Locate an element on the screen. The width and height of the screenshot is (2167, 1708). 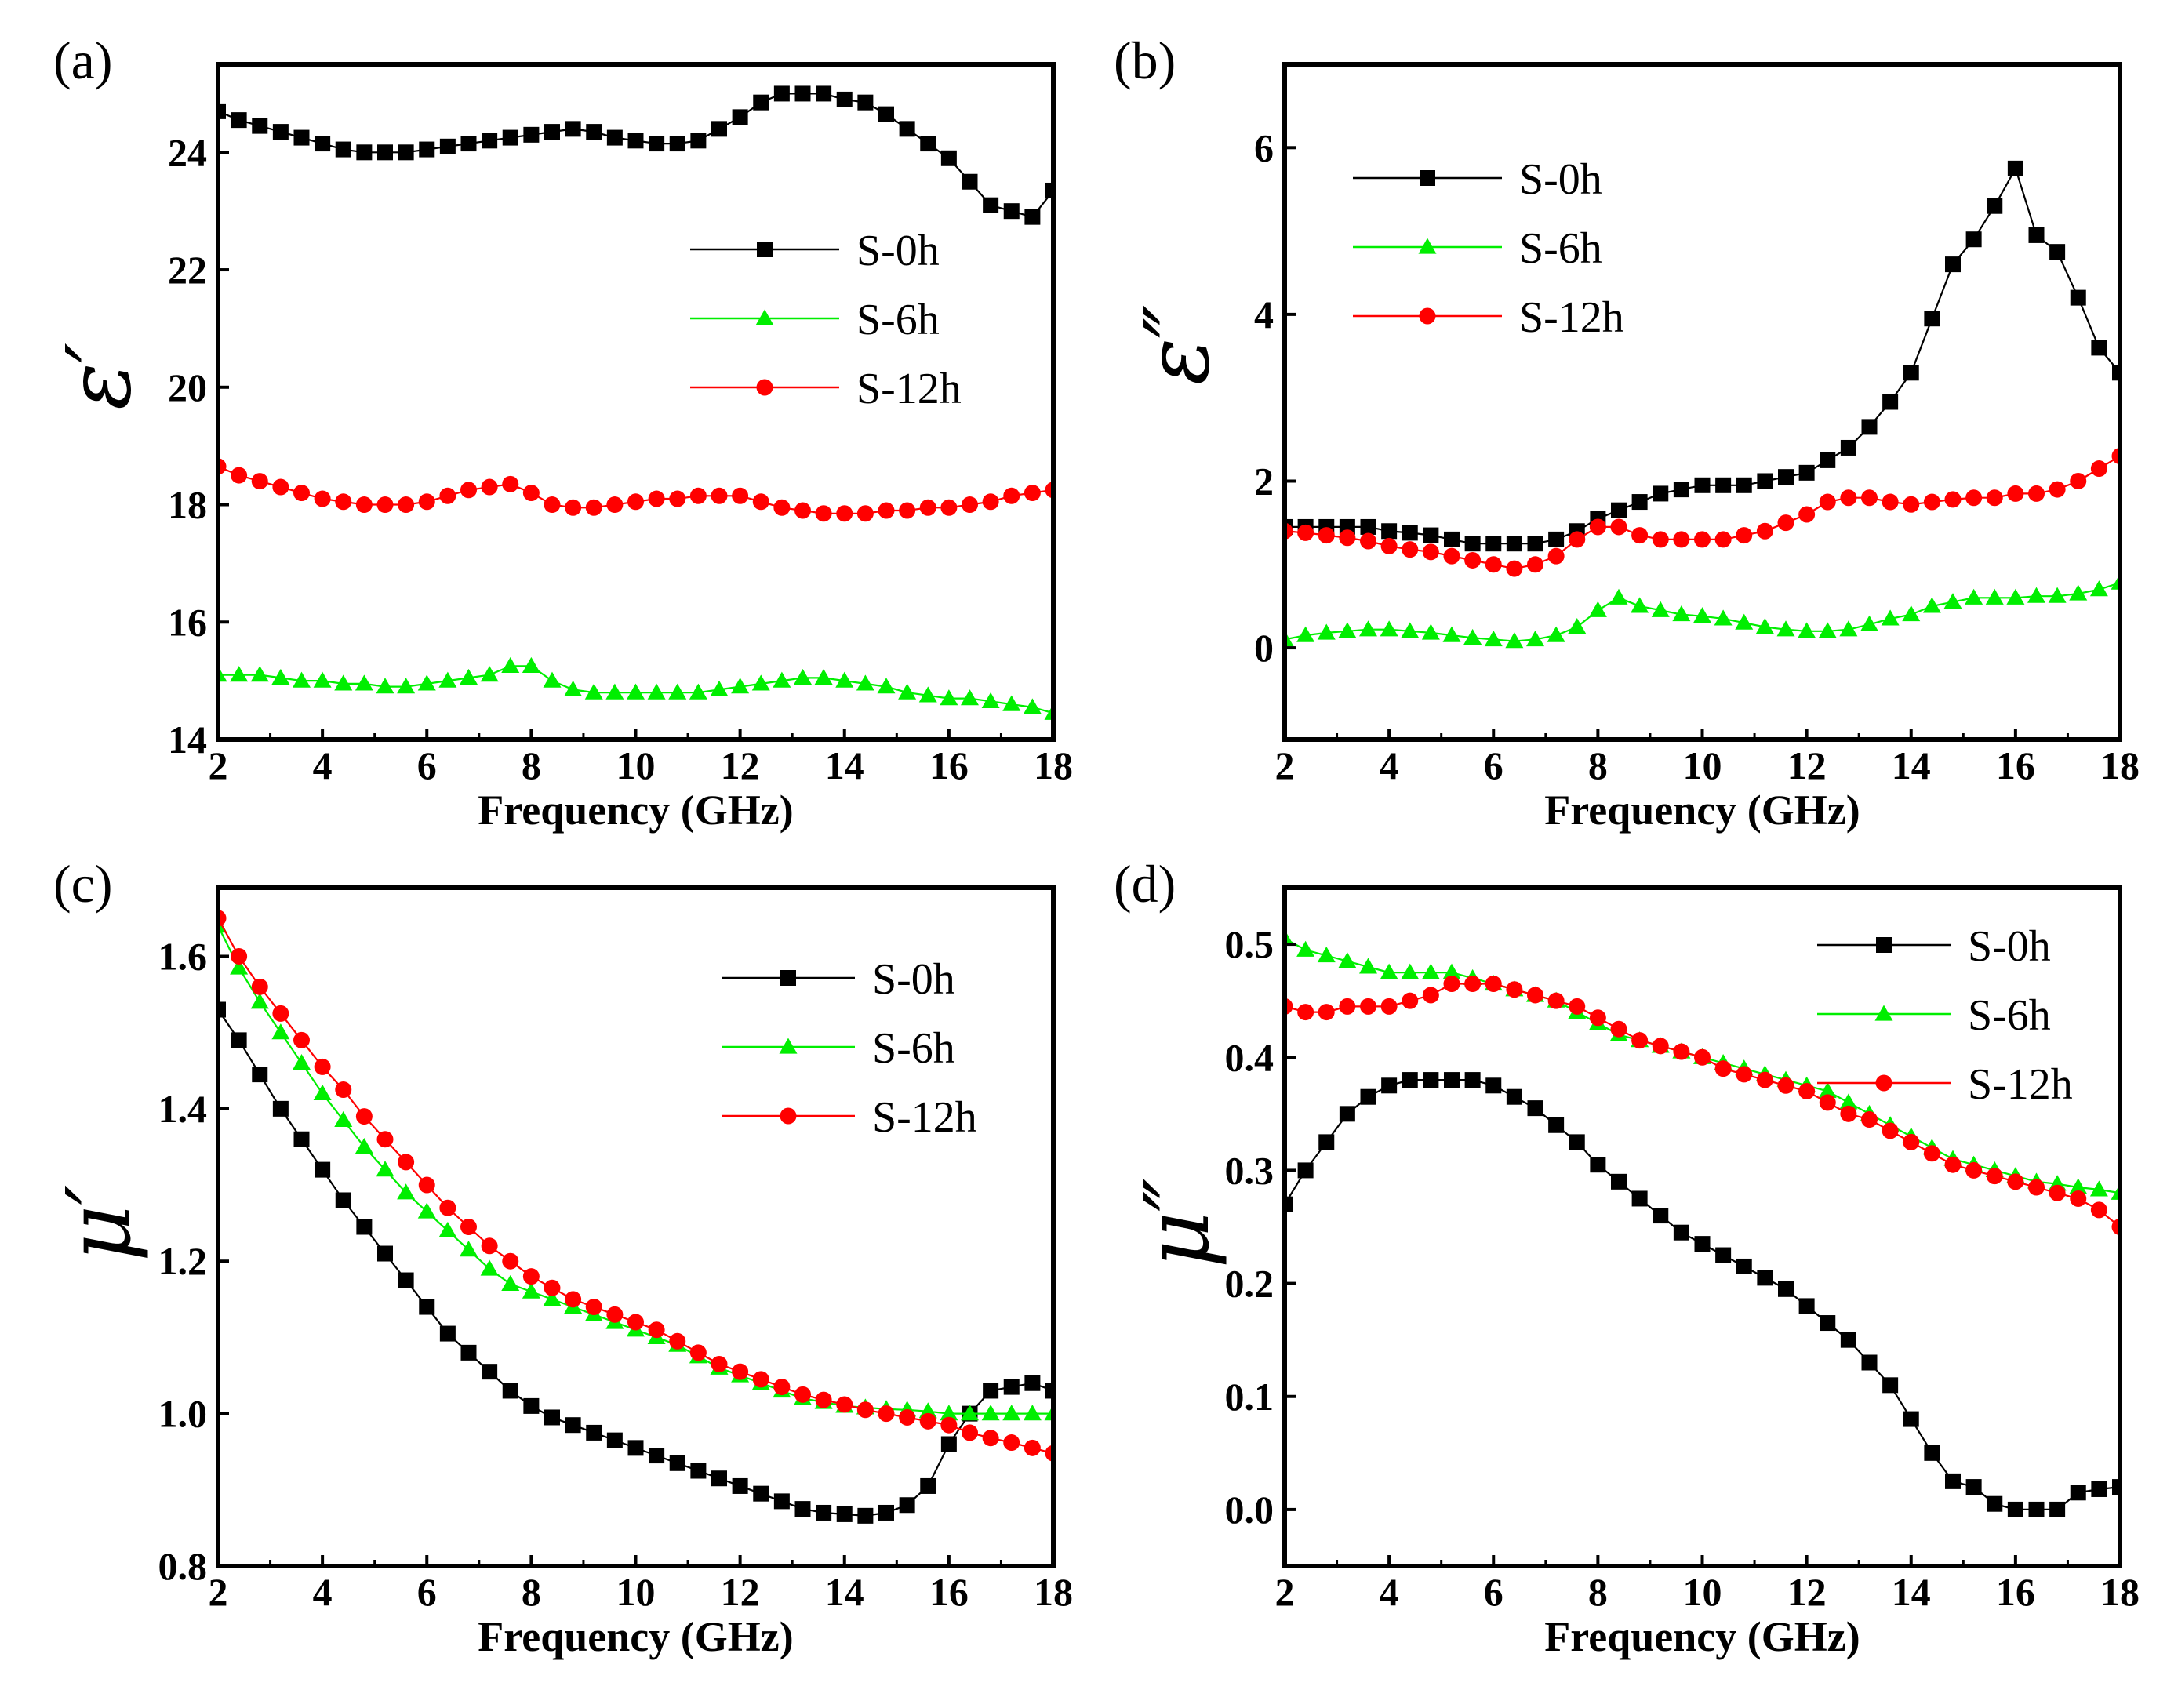
y-tick-label: 0.2 is located at coordinates (1249, 1284).